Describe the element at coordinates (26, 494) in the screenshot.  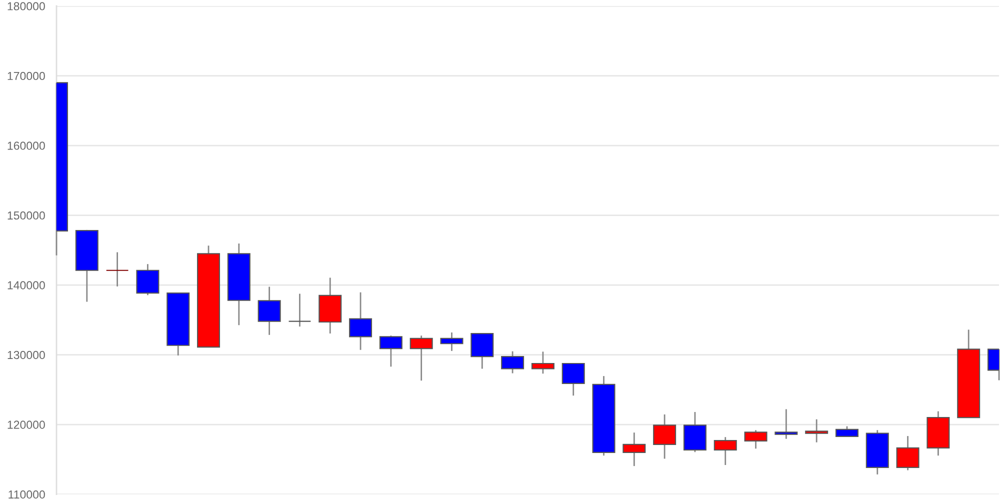
I see `y-tick-label: 110000` at that location.